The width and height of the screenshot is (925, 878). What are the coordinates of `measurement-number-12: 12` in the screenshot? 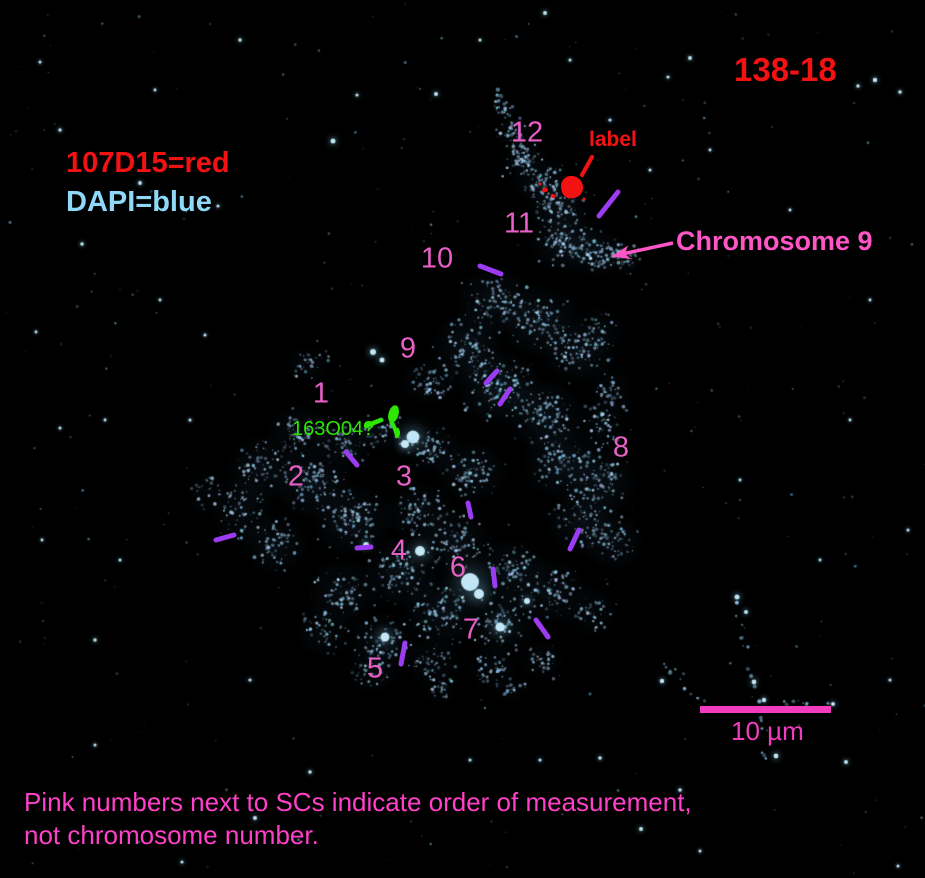 It's located at (527, 132).